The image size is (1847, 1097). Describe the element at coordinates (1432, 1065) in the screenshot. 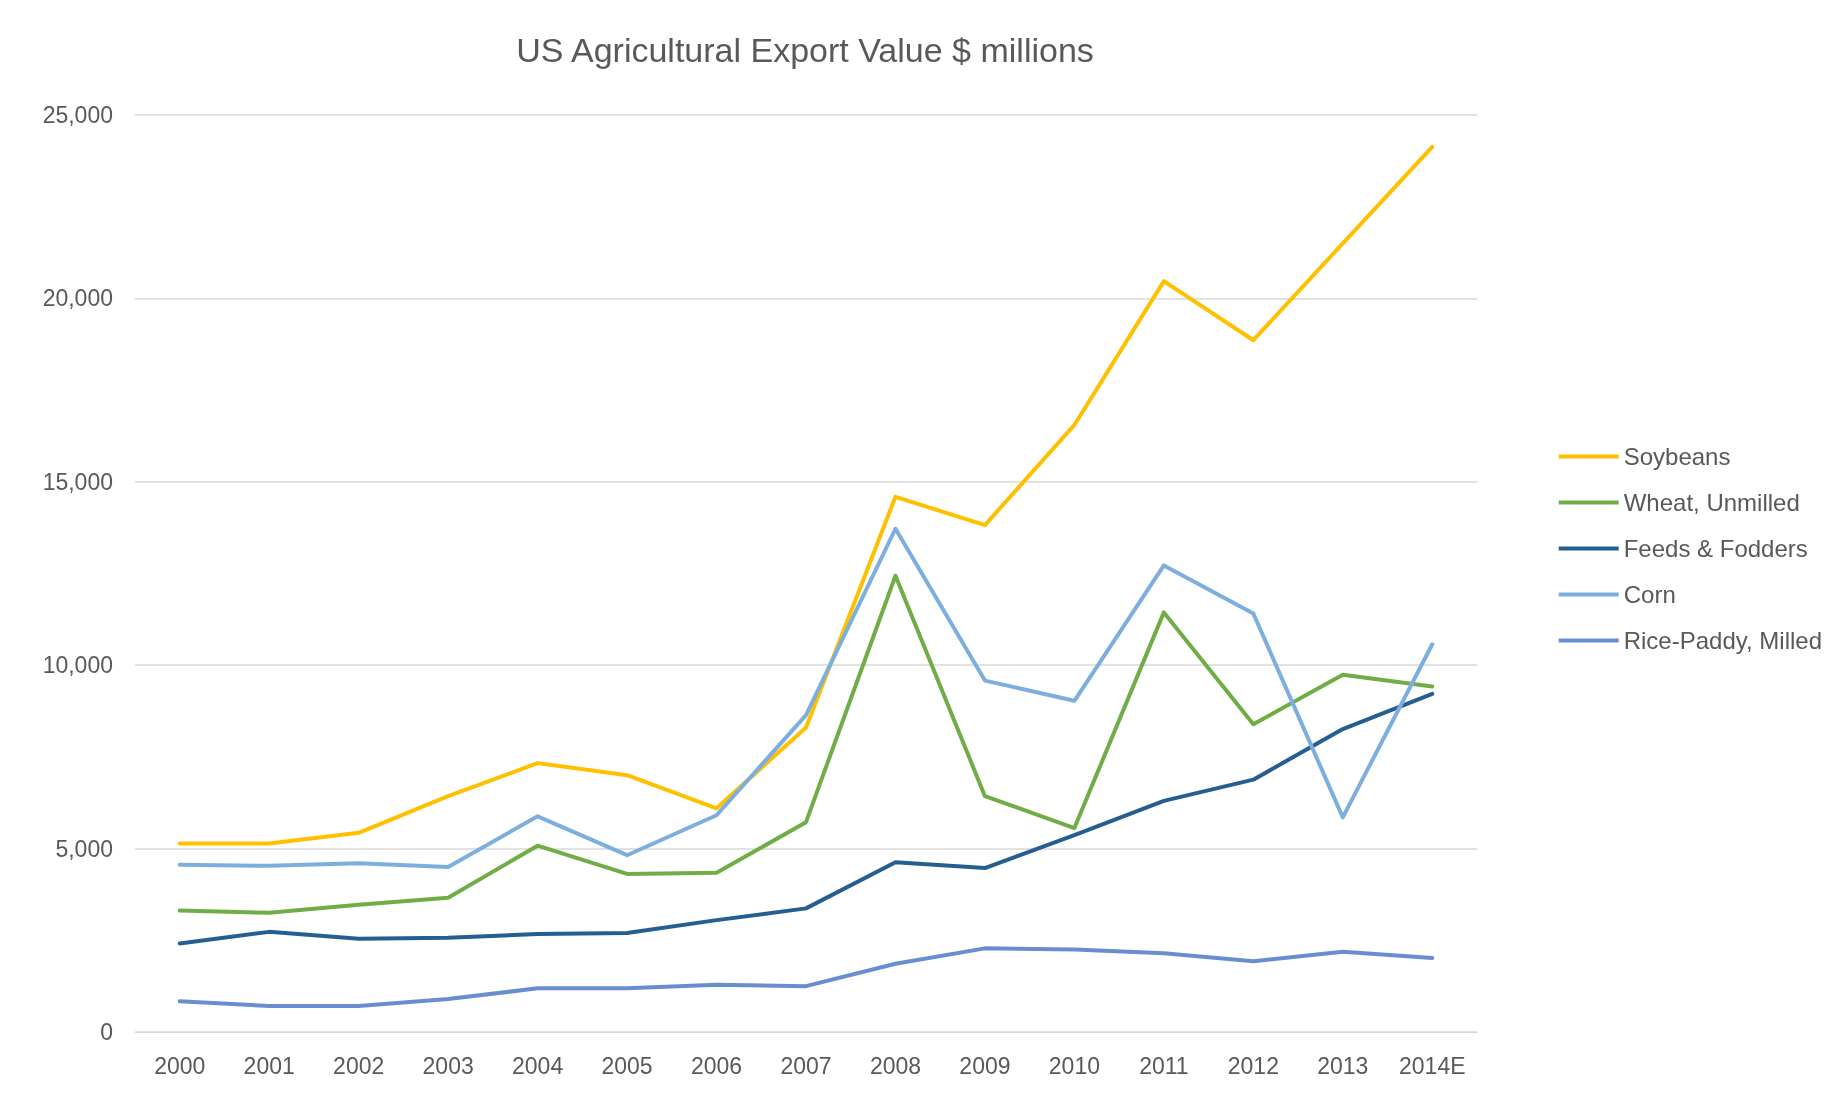

I see `x-tick-label: 2014E` at that location.